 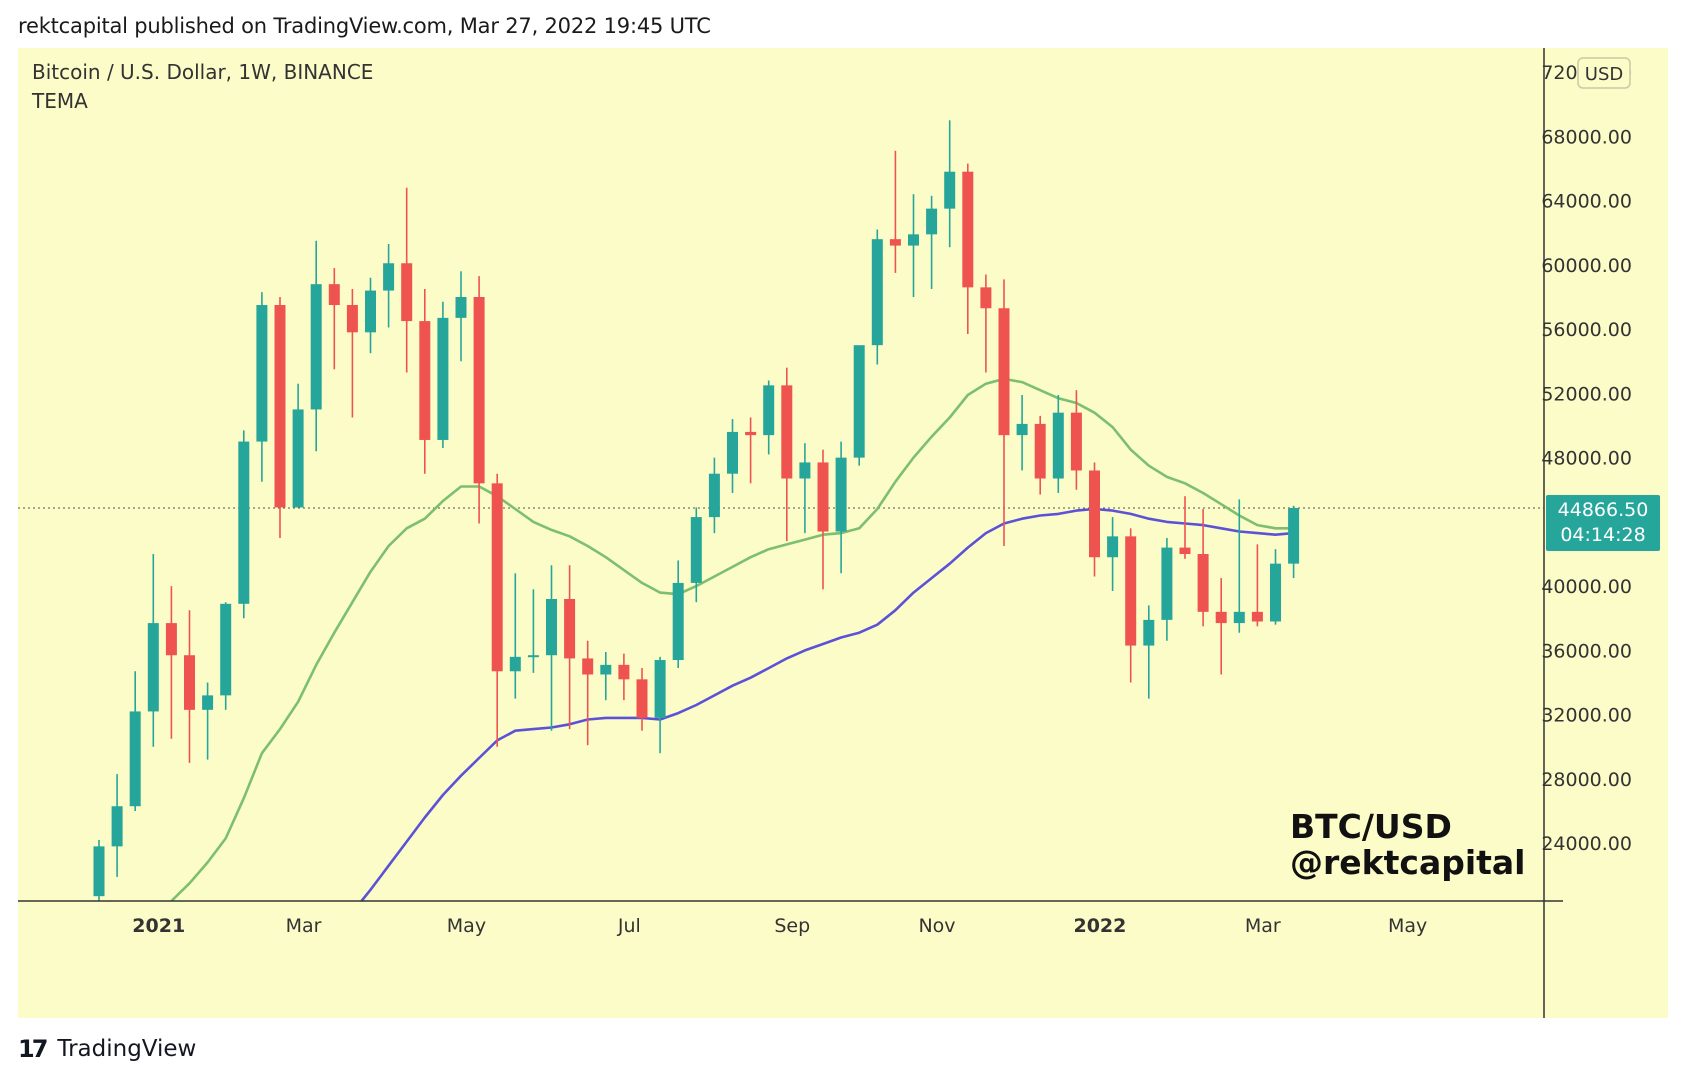 I want to click on x-tick-label: Mar, so click(x=1263, y=926).